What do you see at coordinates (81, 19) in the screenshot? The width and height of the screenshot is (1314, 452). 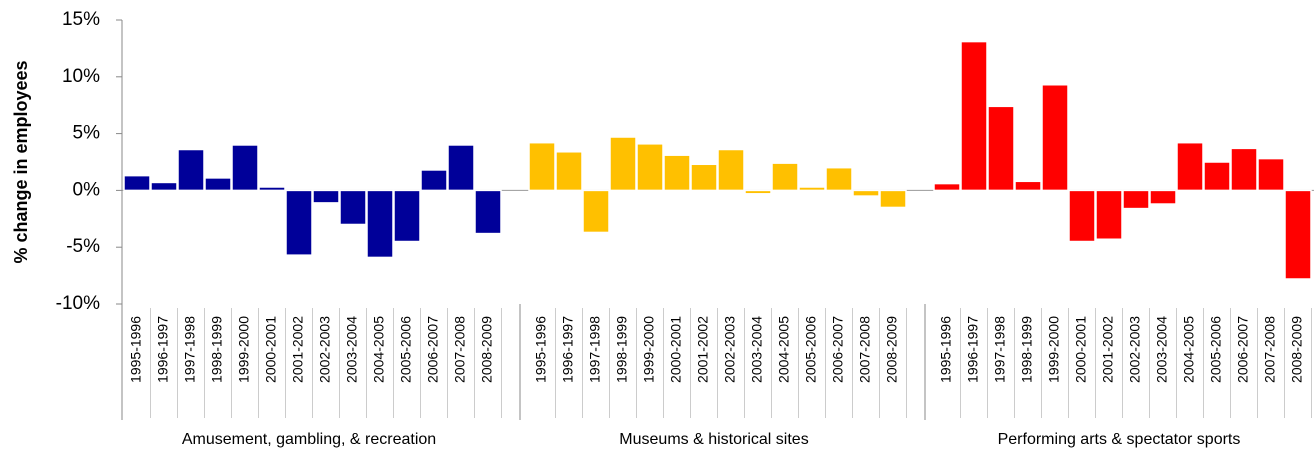 I see `y-tick-label: 15%` at bounding box center [81, 19].